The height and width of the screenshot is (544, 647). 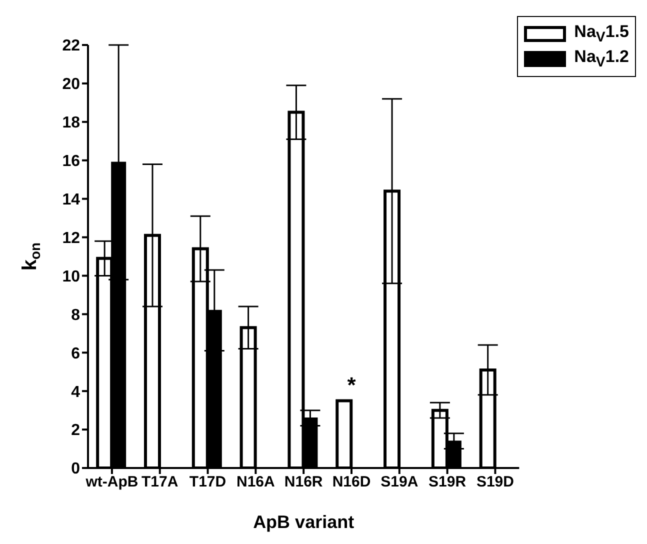 What do you see at coordinates (303, 522) in the screenshot?
I see `x-axis-title: ApB variant` at bounding box center [303, 522].